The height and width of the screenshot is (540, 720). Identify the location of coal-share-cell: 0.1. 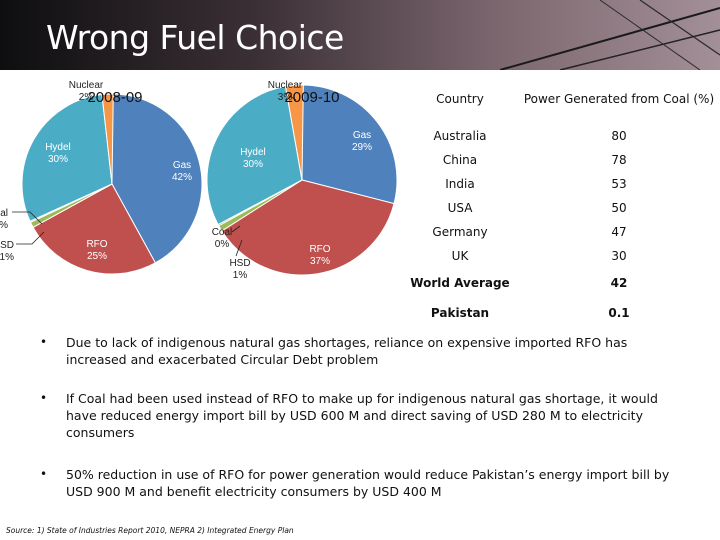
(619, 313).